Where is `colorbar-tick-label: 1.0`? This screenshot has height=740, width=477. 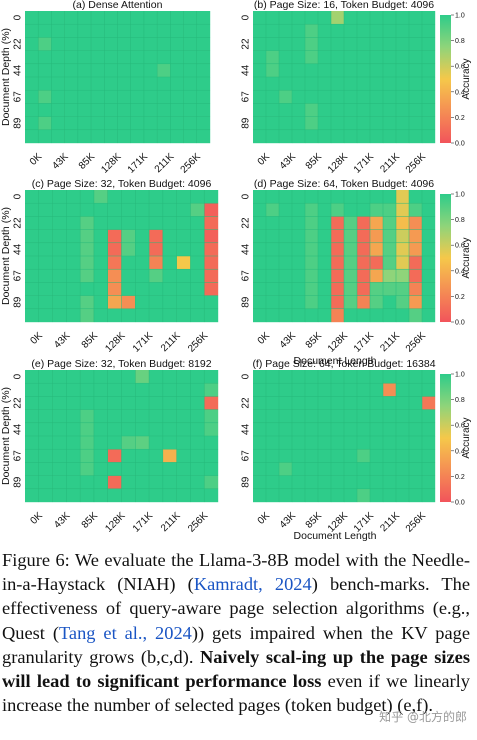 colorbar-tick-label: 1.0 is located at coordinates (460, 16).